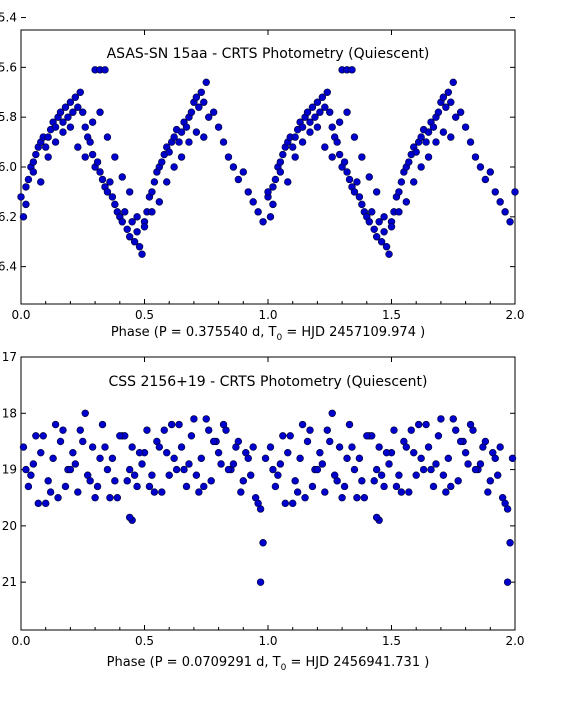  I want to click on x-tick-label: 2.0, so click(514, 641).